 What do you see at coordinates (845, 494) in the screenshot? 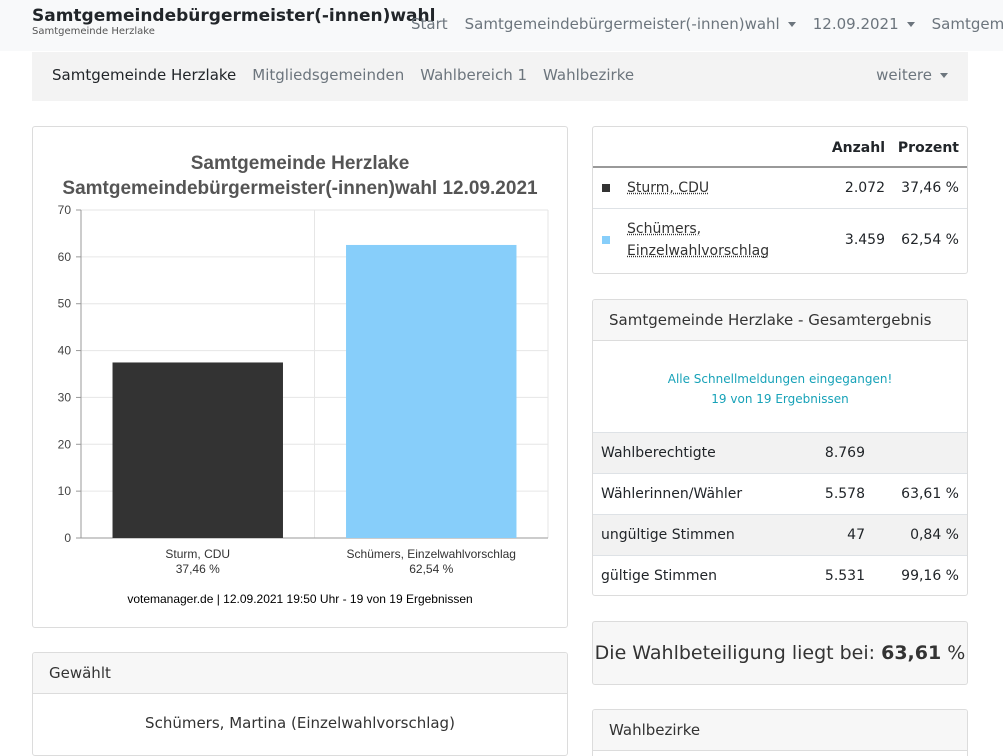
I see `result-value: 5.578` at bounding box center [845, 494].